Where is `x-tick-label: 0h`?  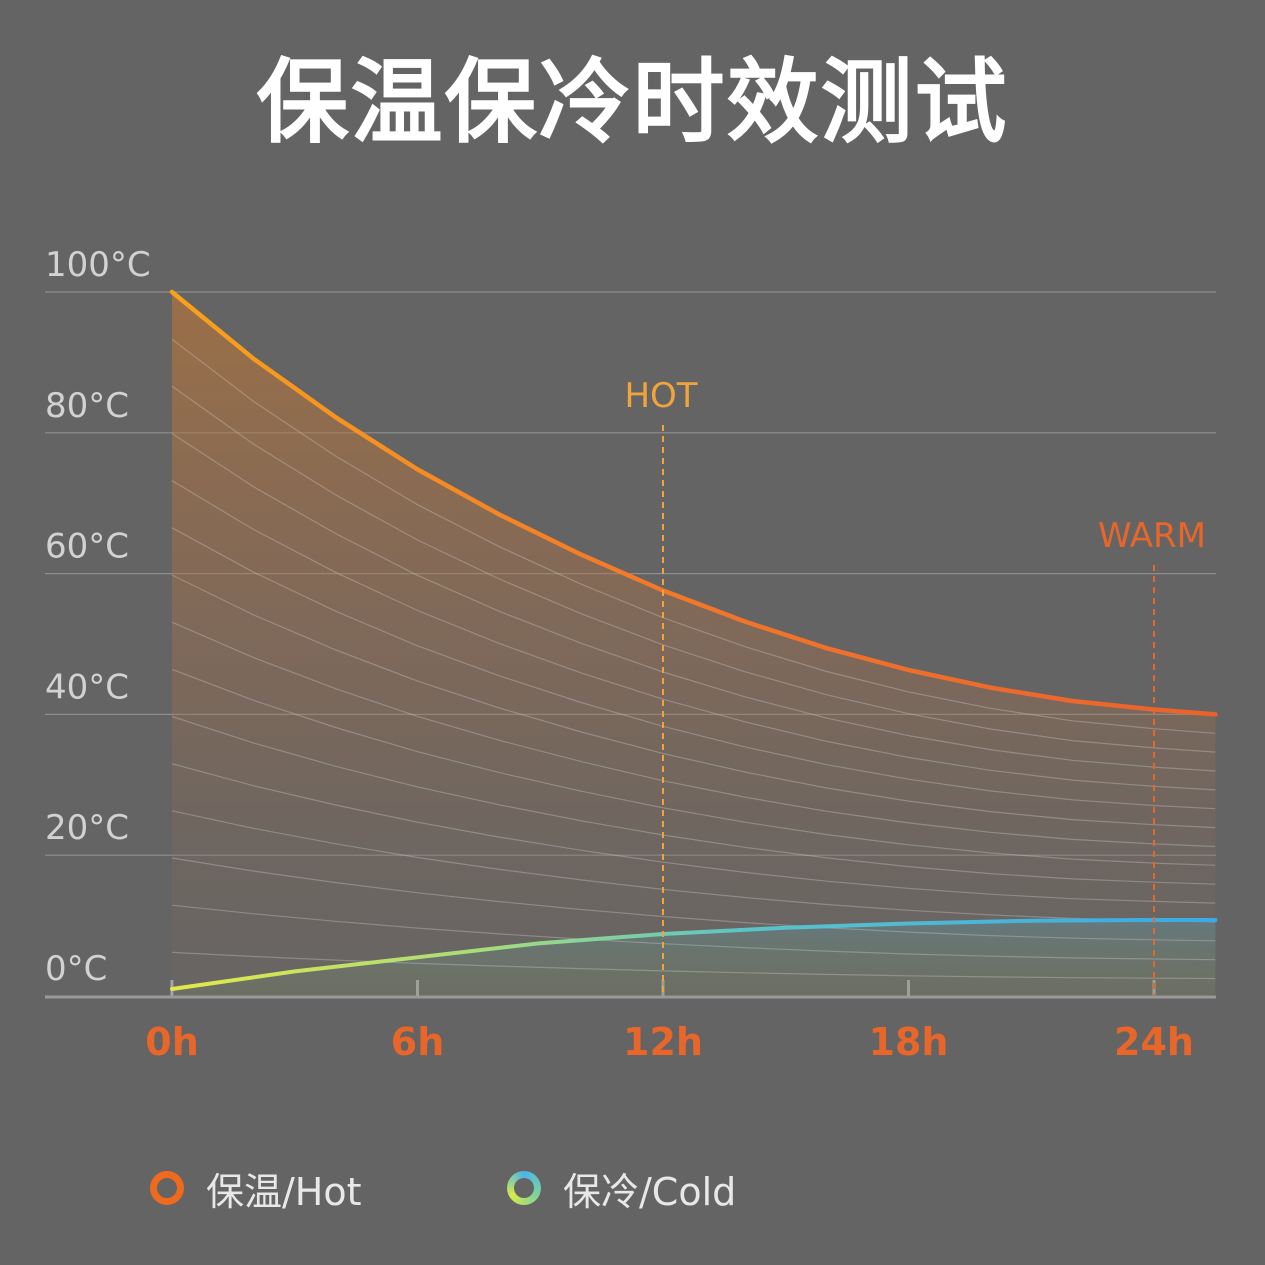 x-tick-label: 0h is located at coordinates (172, 1042).